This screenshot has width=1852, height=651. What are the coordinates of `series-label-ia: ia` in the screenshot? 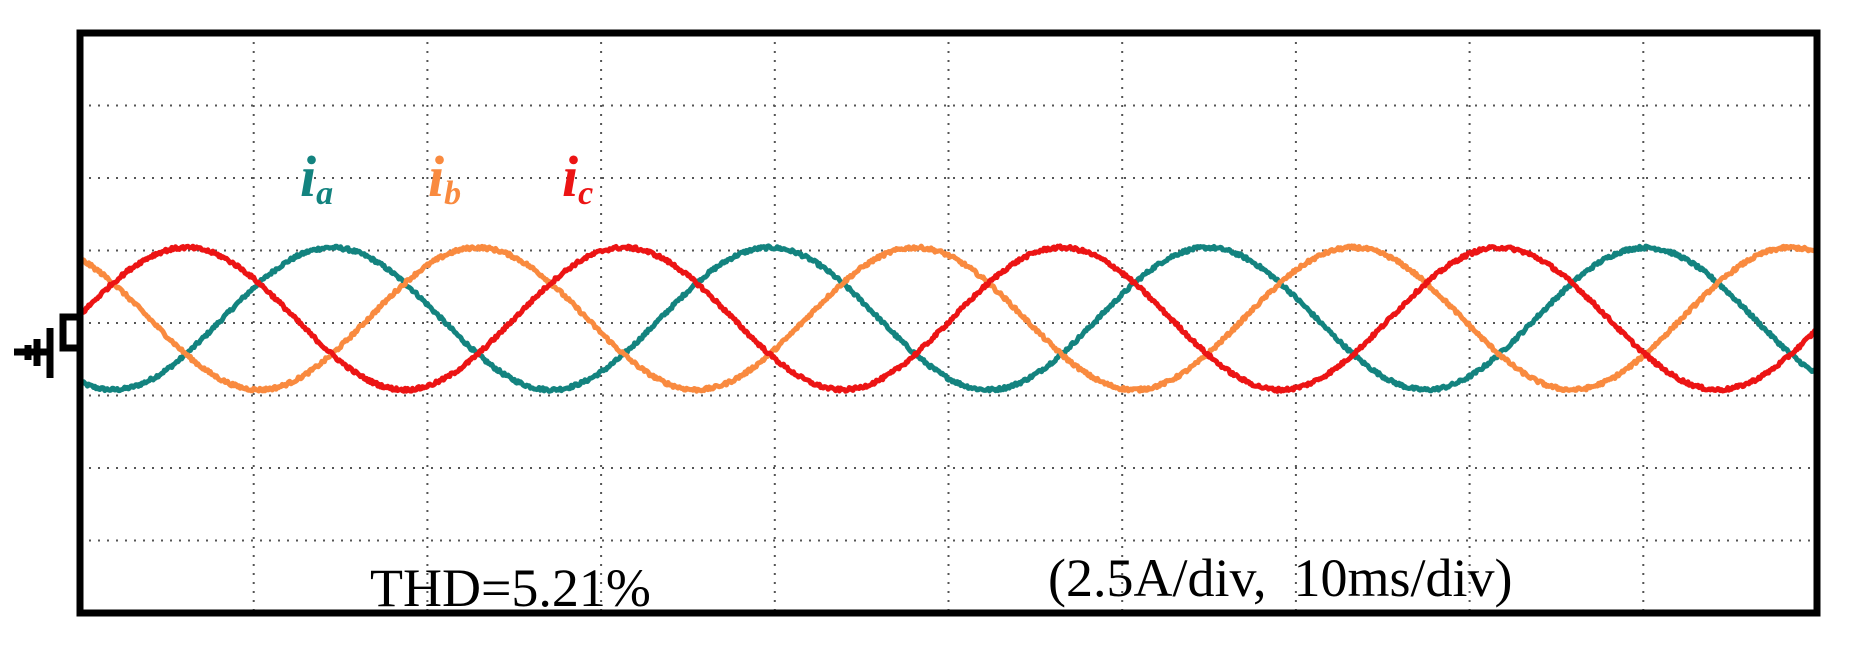 It's located at (316, 178).